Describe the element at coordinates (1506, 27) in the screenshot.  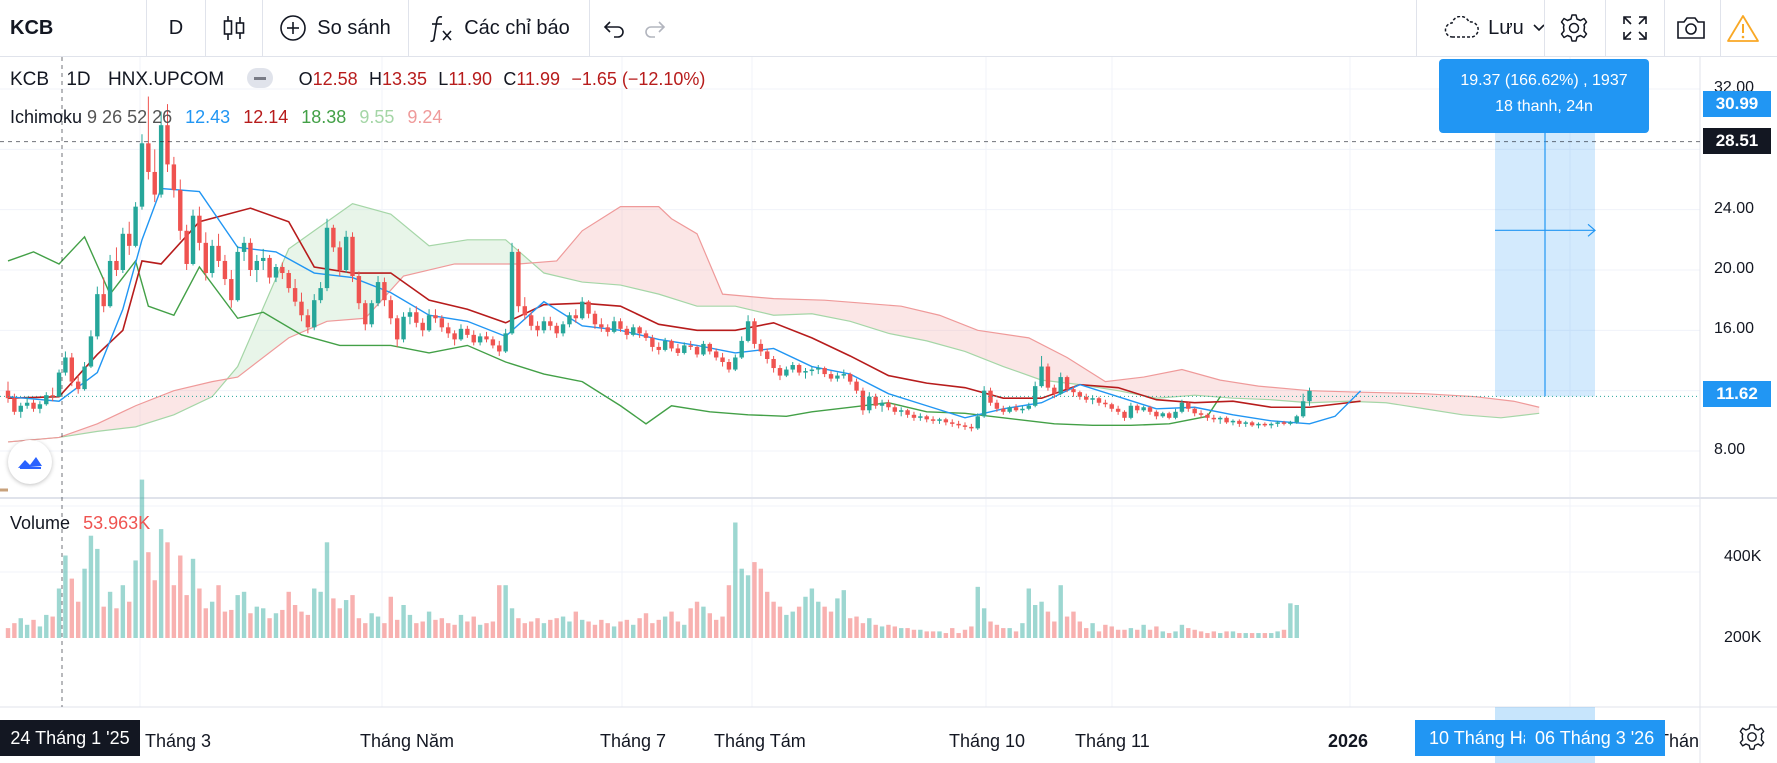
I see `save-label: Lưu` at that location.